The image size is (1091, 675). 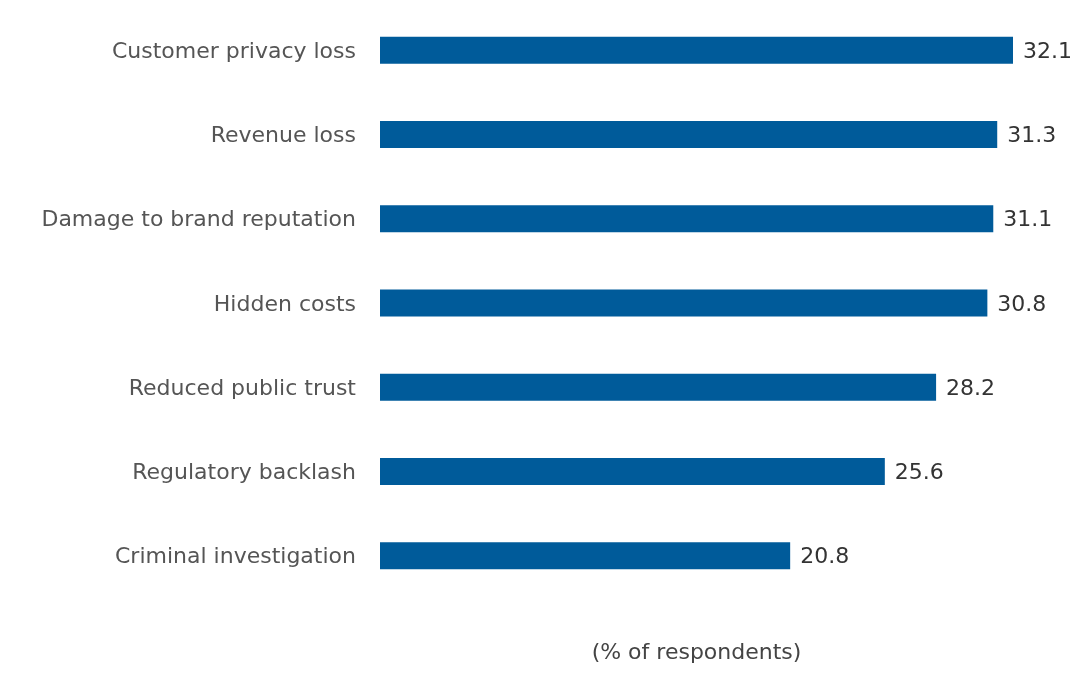 What do you see at coordinates (284, 303) in the screenshot?
I see `y-tick-label: Hidden costs` at bounding box center [284, 303].